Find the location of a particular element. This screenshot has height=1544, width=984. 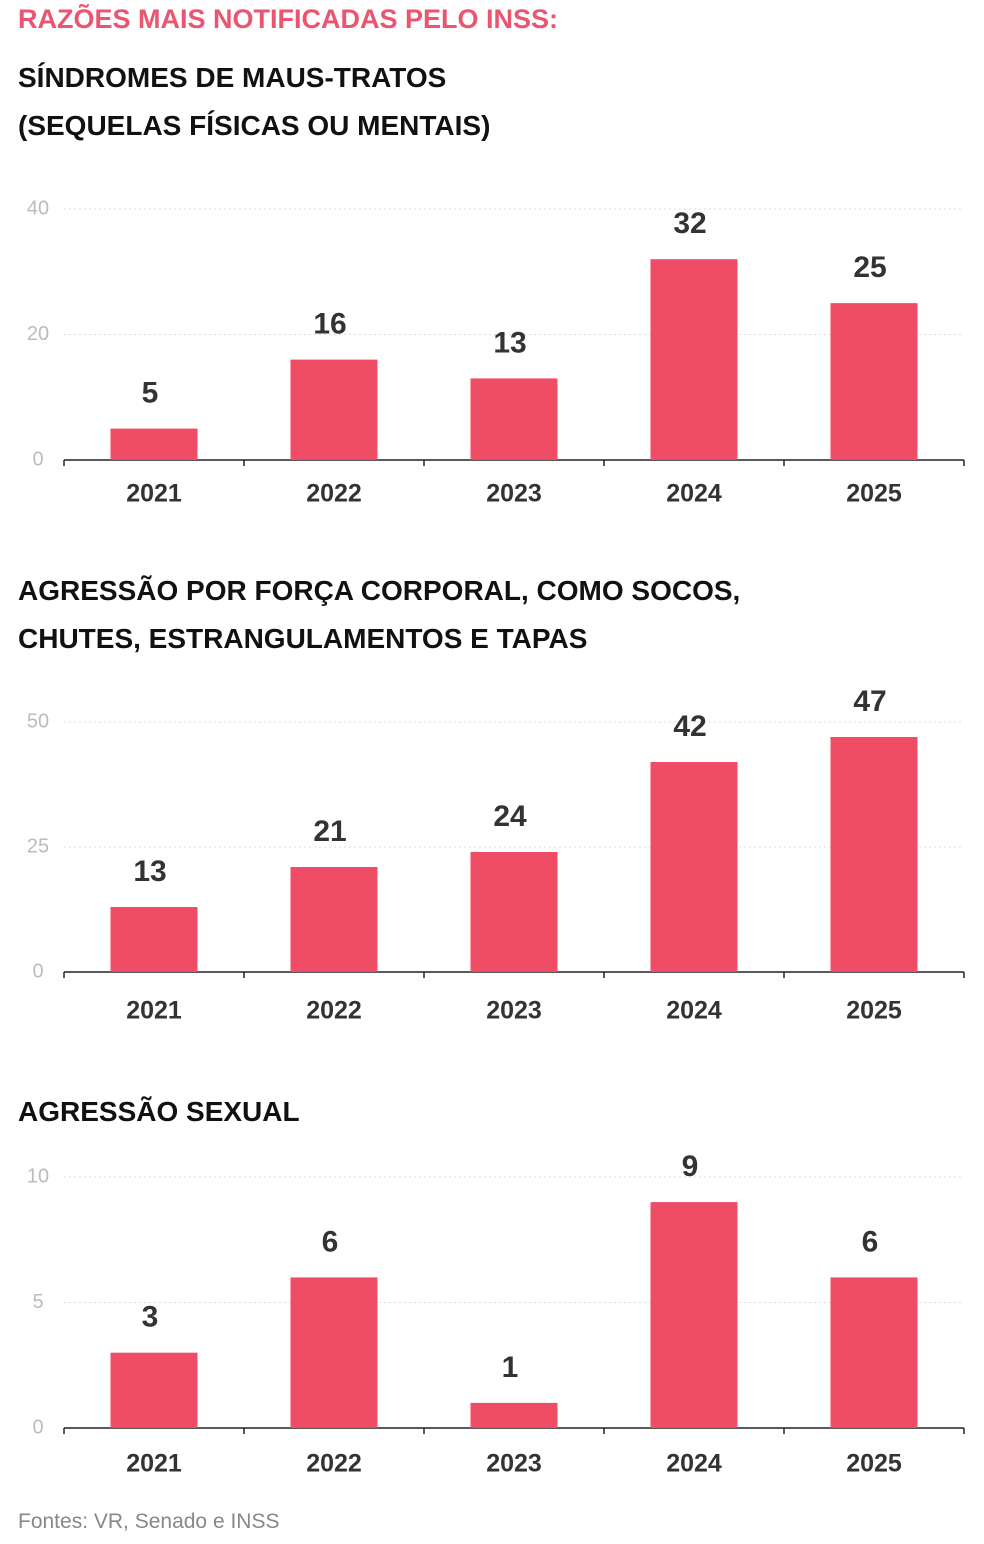

value-label: 5 is located at coordinates (150, 393).